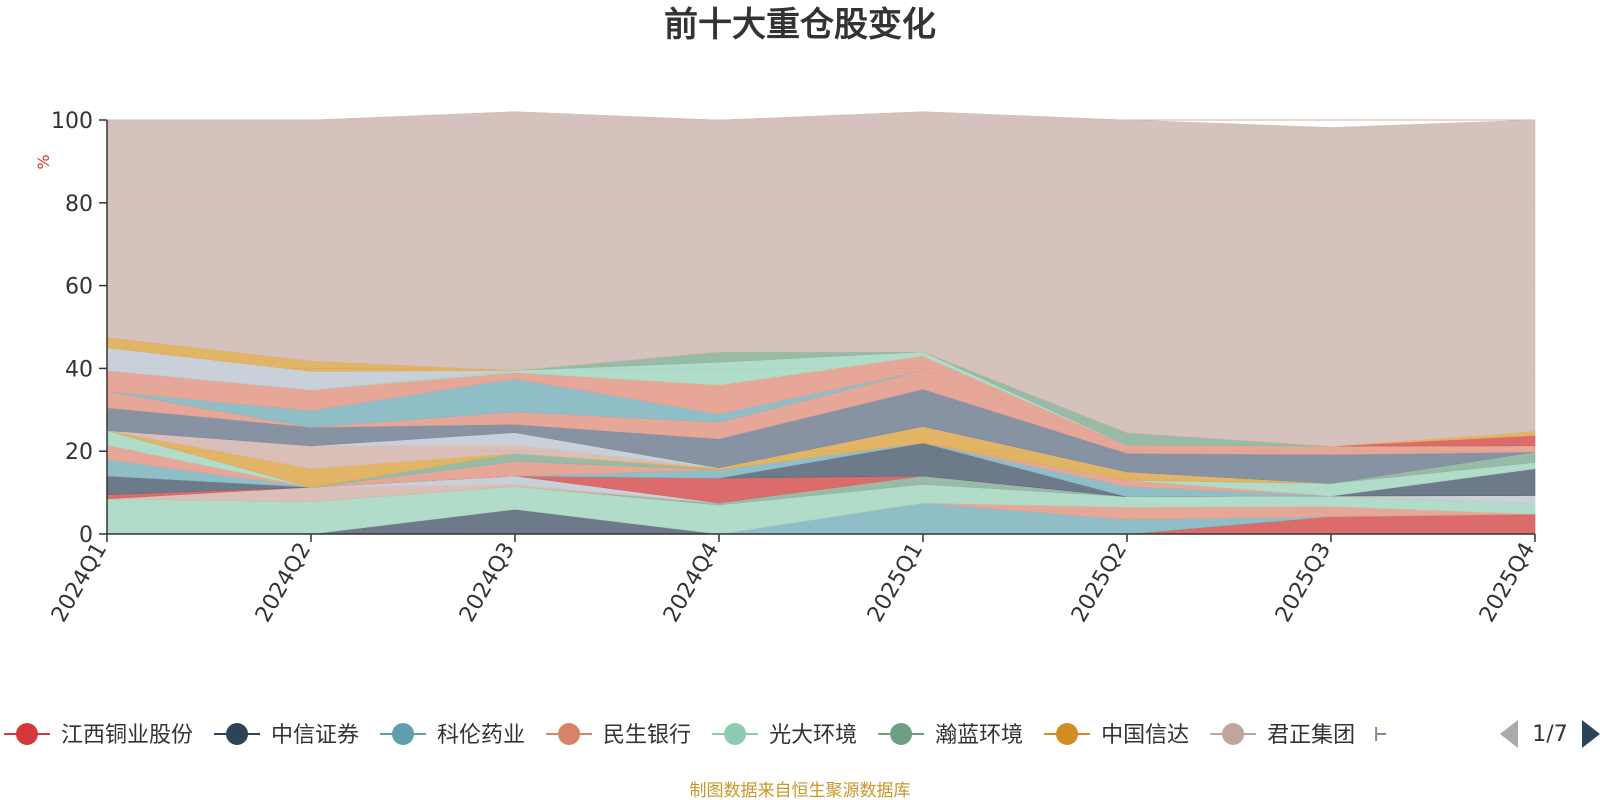 This screenshot has height=800, width=1600. What do you see at coordinates (695, 735) in the screenshot?
I see `legend: 江西铜业股份 中信证券 科伦药业 民生银行 光大环境 瀚蓝环境 中国信达 君正集团` at bounding box center [695, 735].